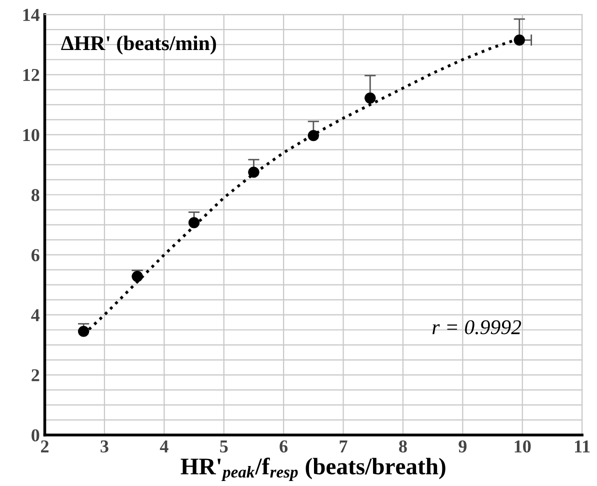 This screenshot has height=486, width=597. Describe the element at coordinates (344, 446) in the screenshot. I see `x-tick-label: 7` at that location.